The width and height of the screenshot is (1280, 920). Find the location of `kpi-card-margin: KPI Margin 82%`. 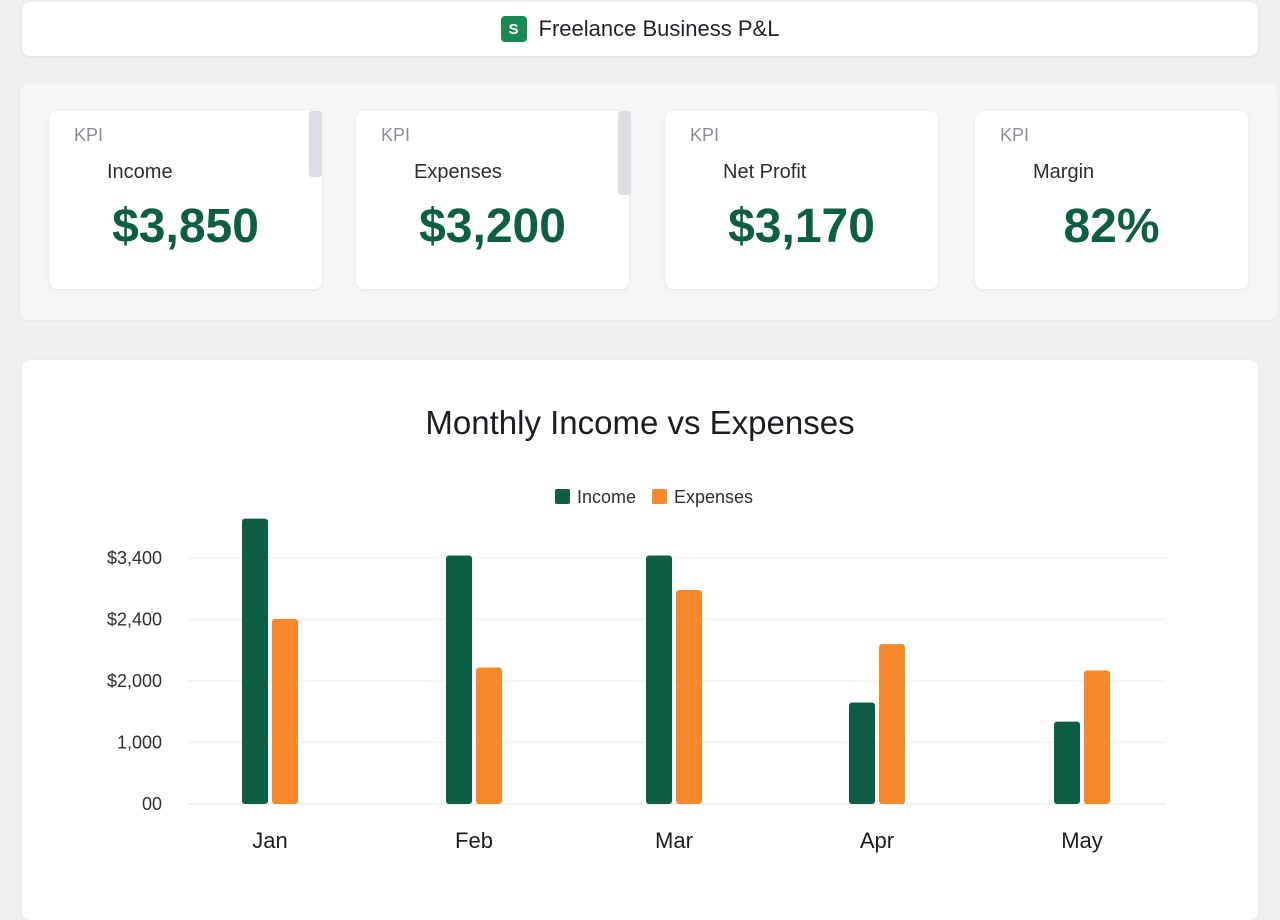

kpi-card-margin: KPI Margin 82% is located at coordinates (1111, 200).